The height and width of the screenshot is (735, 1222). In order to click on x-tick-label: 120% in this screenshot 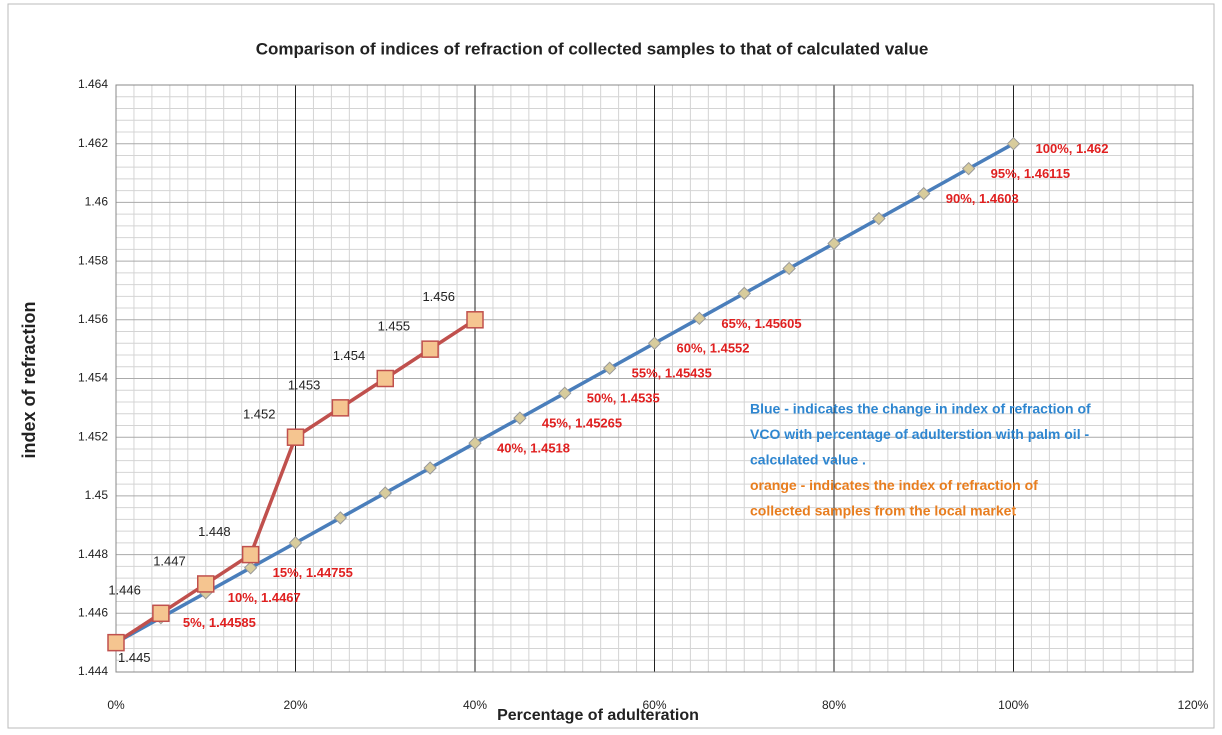, I will do `click(1193, 705)`.